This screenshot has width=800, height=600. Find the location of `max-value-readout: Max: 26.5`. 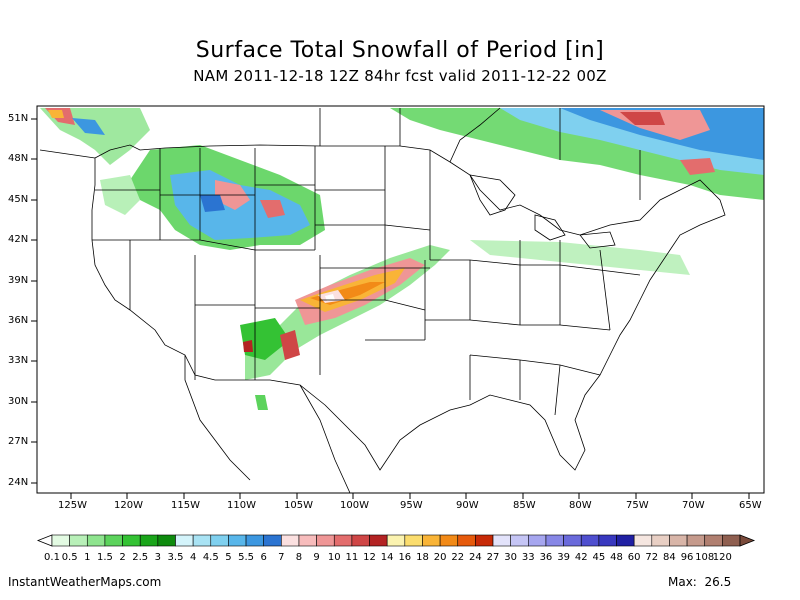

max-value-readout: Max: 26.5 is located at coordinates (699, 582).